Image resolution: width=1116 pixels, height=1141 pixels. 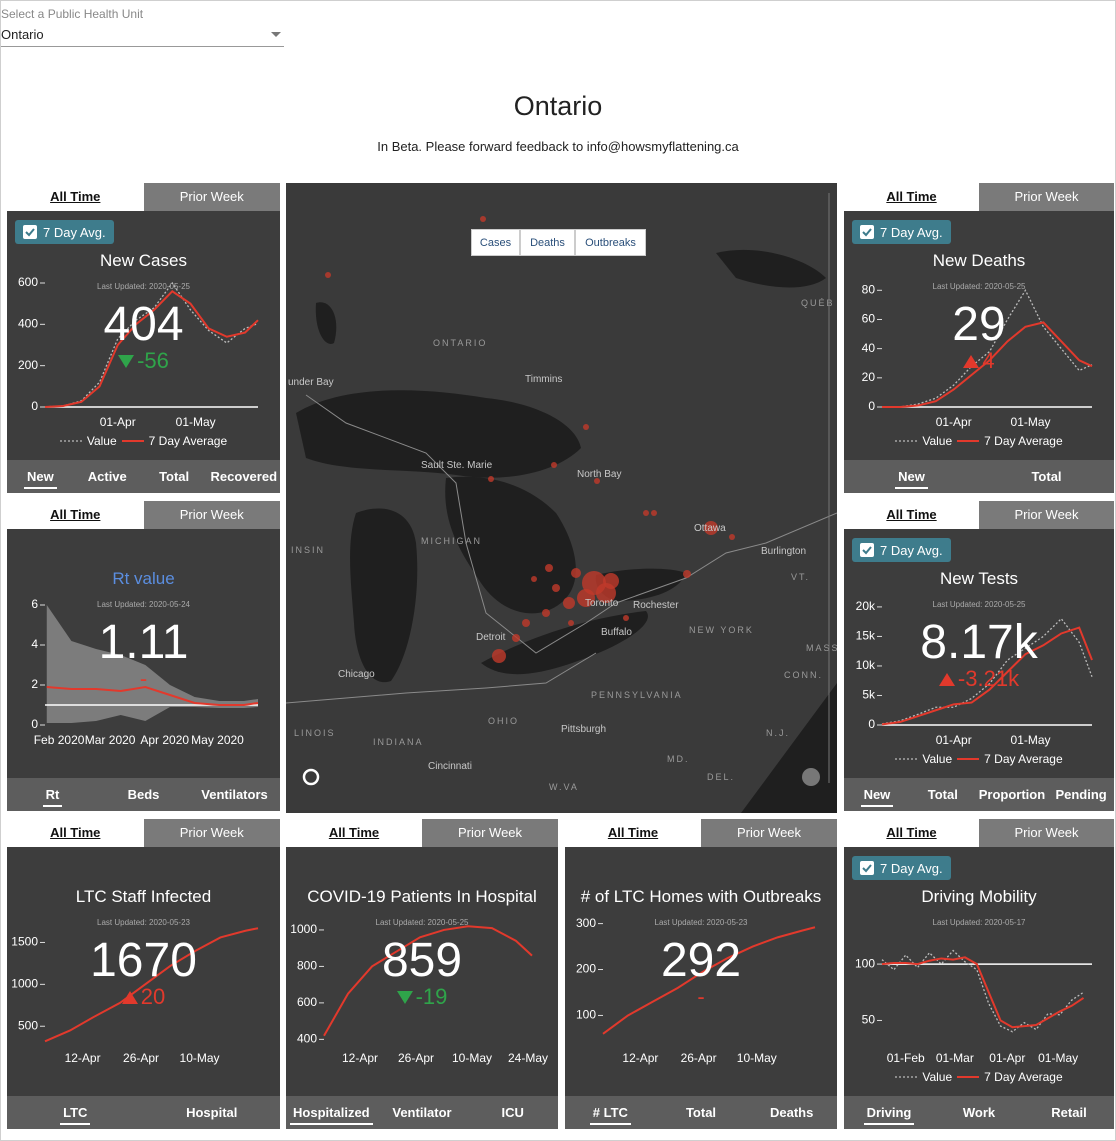 I want to click on bottom-tab: Ventilators, so click(x=234, y=794).